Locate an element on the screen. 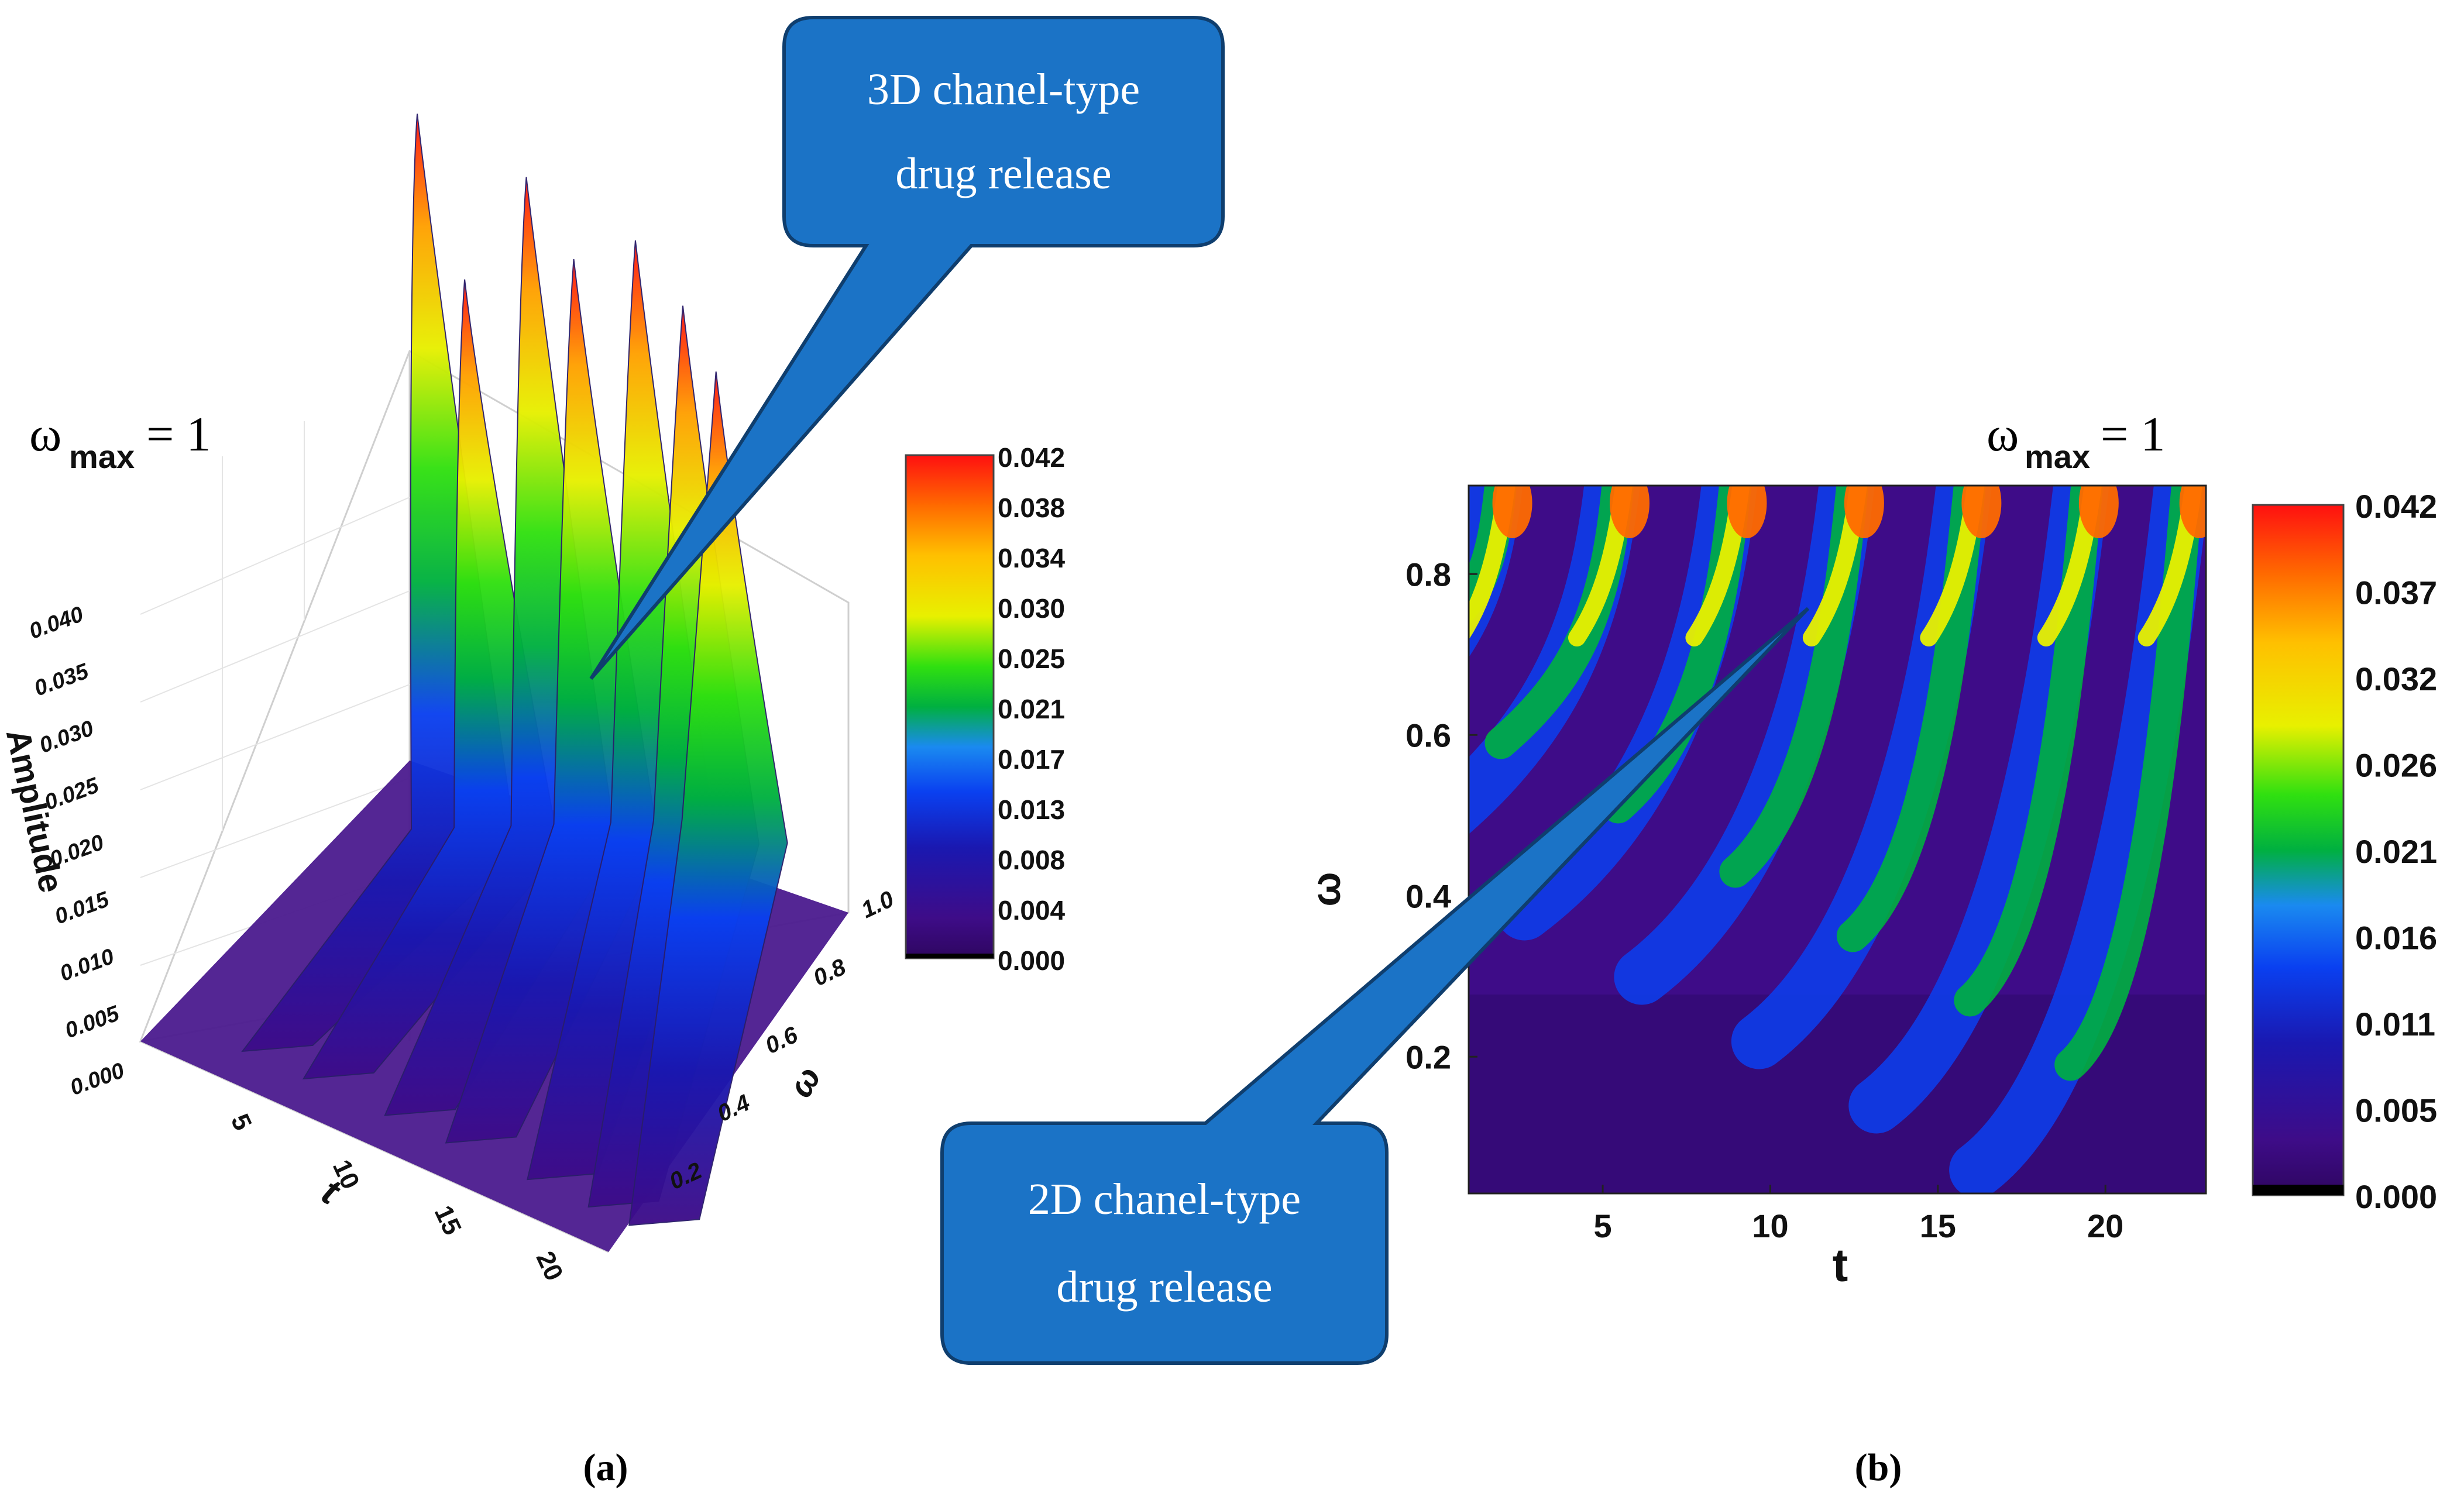 This screenshot has width=2464, height=1500. colorbar-a-tick: 0.008 is located at coordinates (1031, 860).